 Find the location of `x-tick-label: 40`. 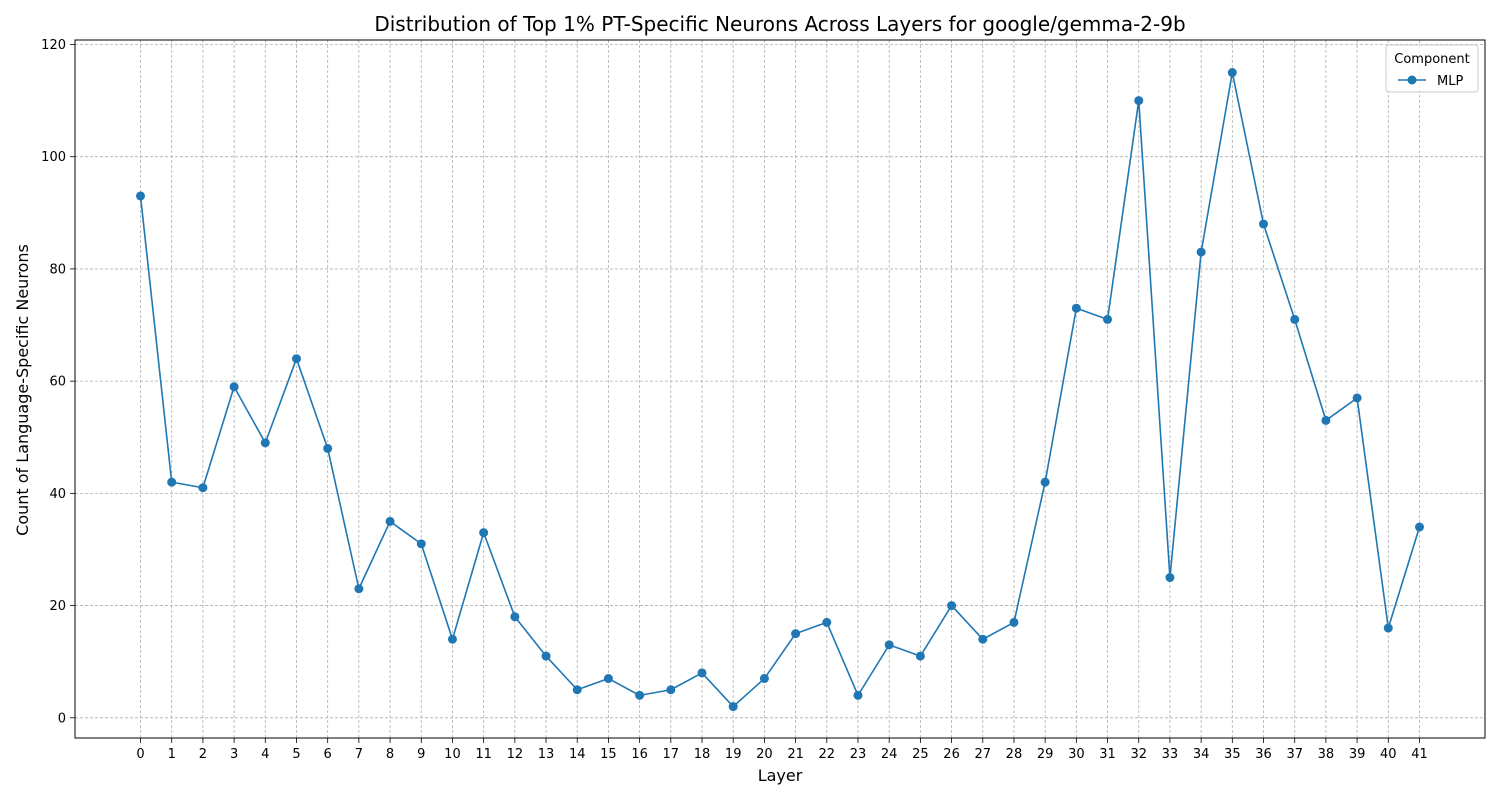

x-tick-label: 40 is located at coordinates (1388, 754).